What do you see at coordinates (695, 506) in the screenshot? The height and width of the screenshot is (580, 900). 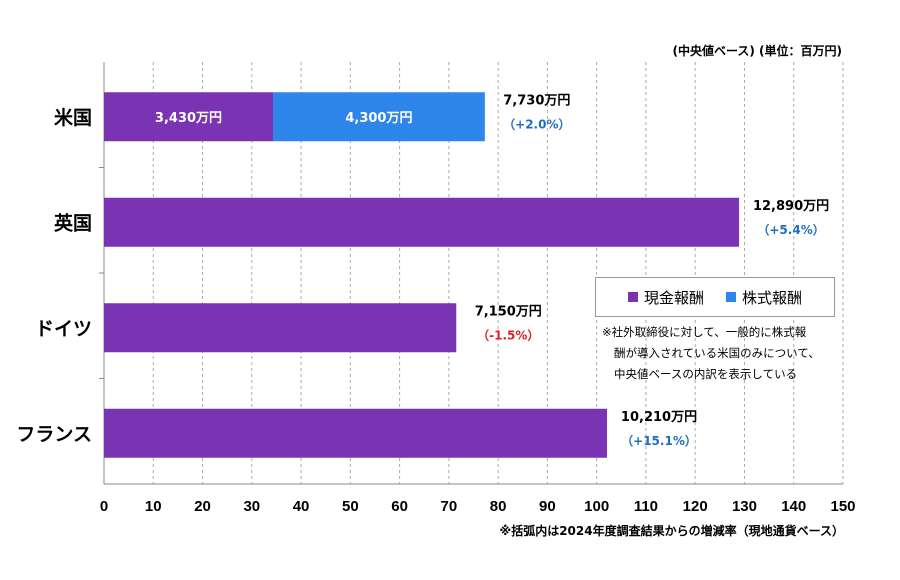 I see `x-tick-label: 120` at bounding box center [695, 506].